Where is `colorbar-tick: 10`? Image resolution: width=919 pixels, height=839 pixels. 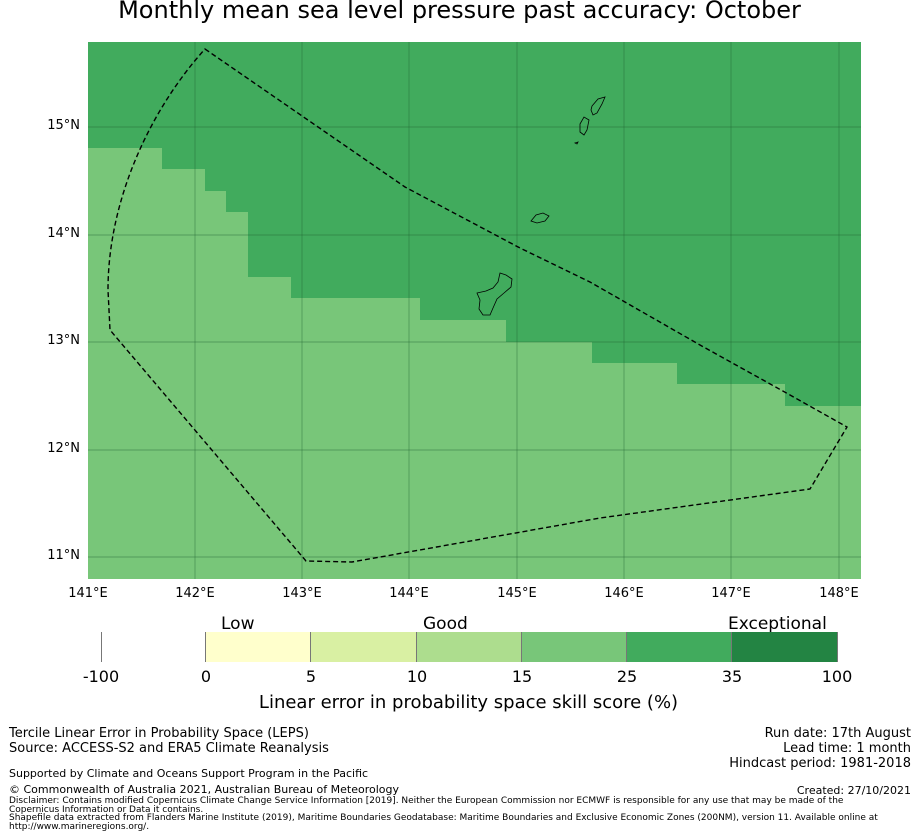
colorbar-tick: 10 is located at coordinates (417, 676).